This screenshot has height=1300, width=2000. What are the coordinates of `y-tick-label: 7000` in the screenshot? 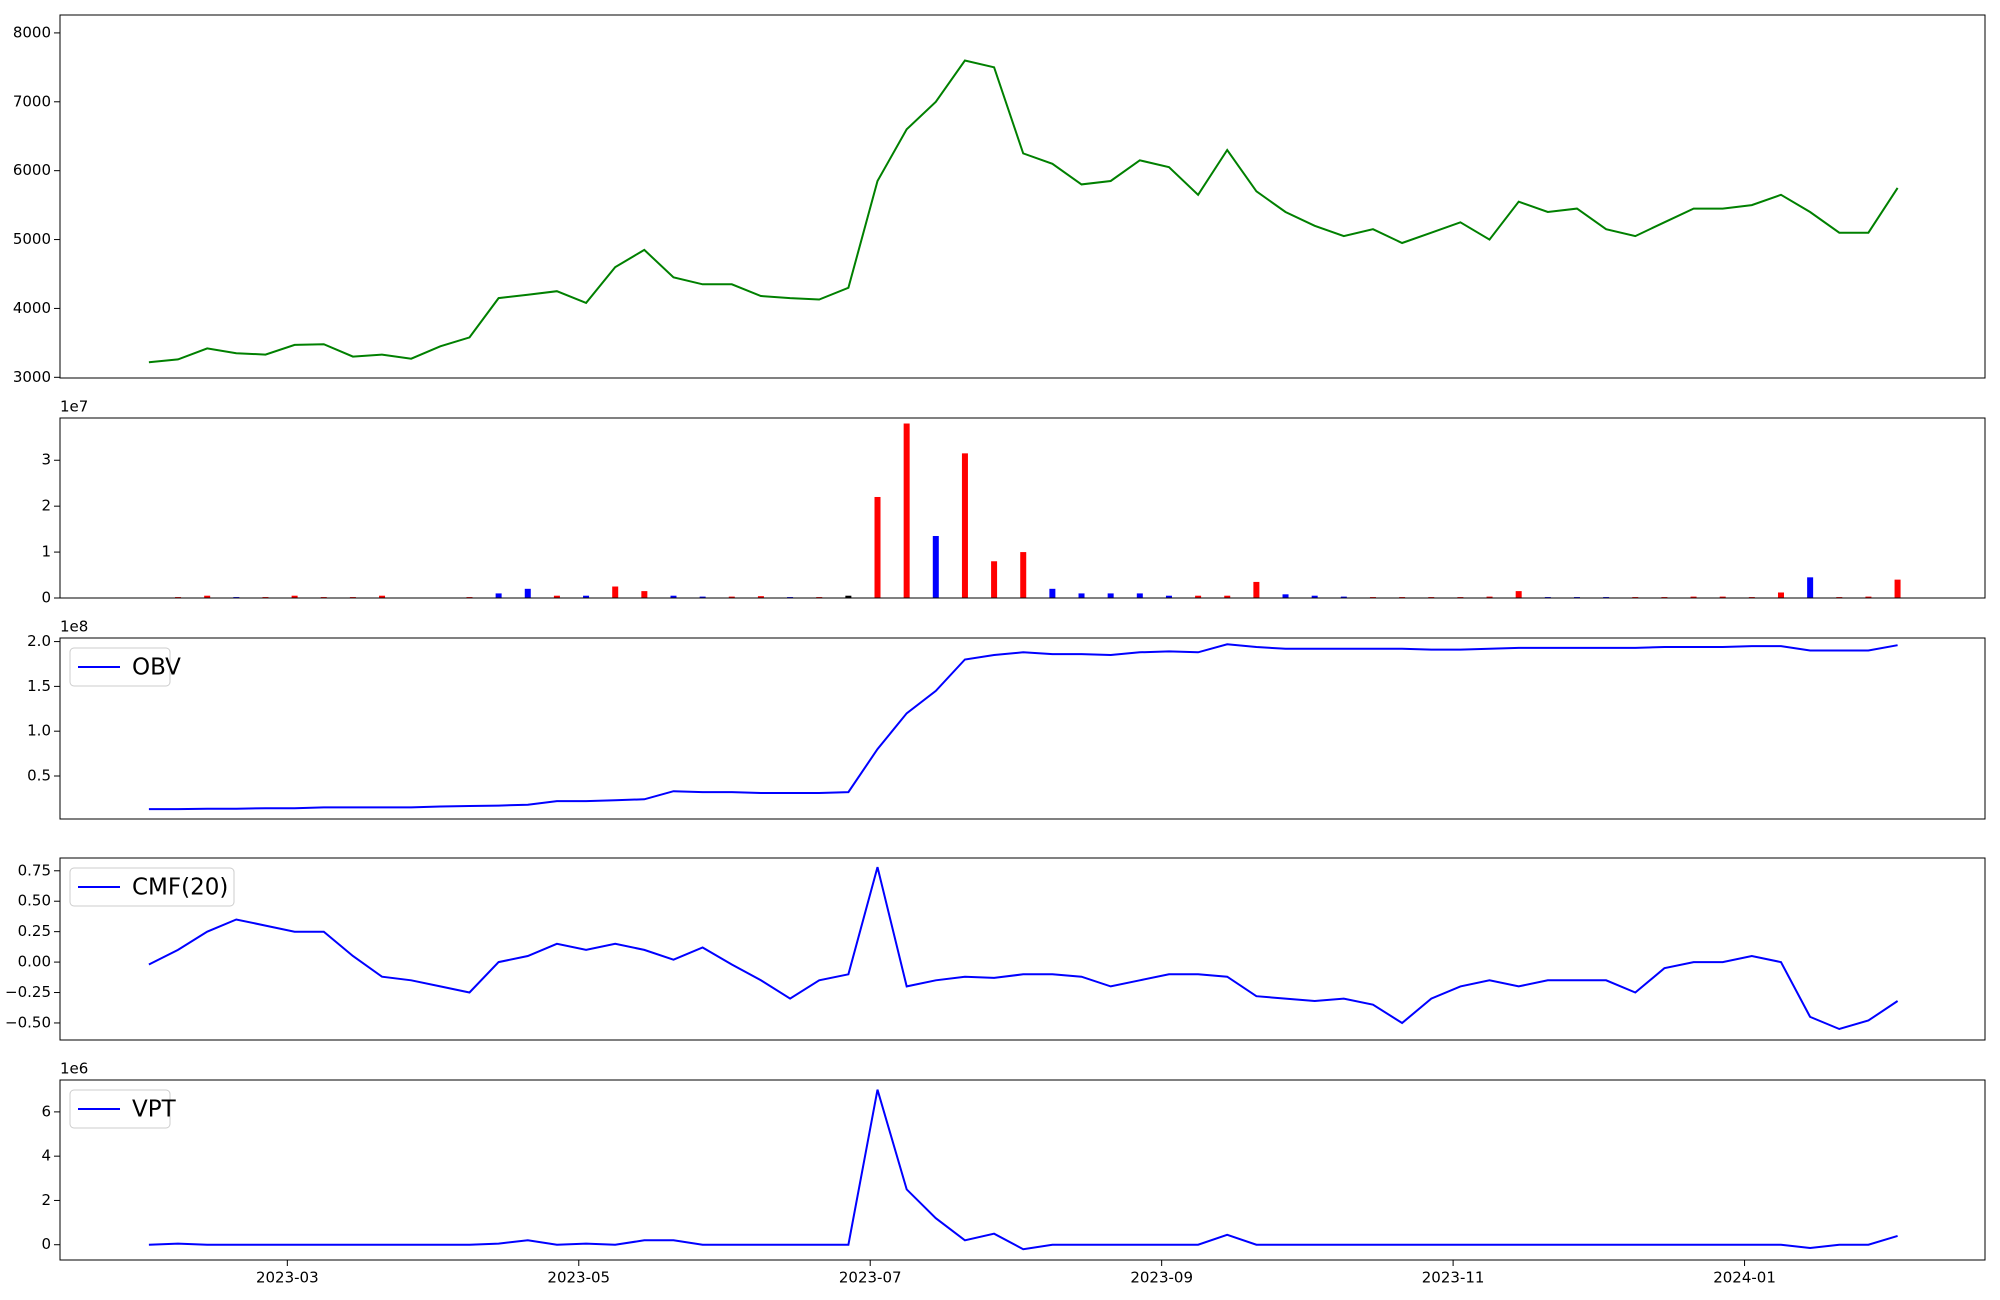 It's located at (32, 101).